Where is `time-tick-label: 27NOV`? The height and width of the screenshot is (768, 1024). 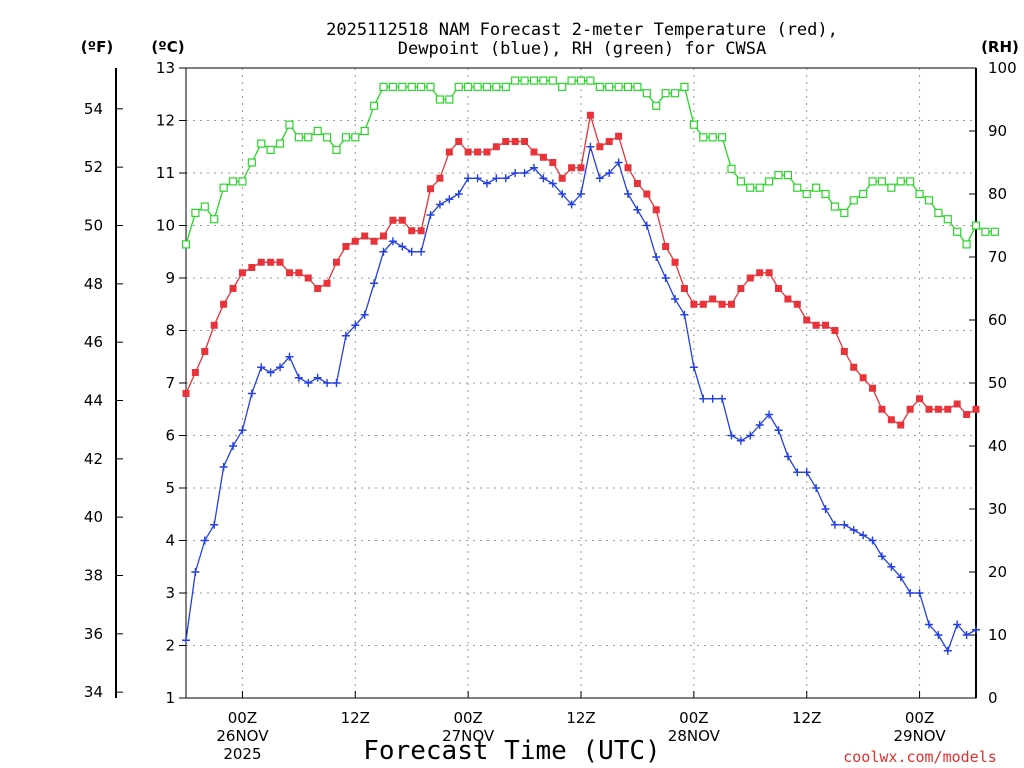
time-tick-label: 27NOV is located at coordinates (468, 736).